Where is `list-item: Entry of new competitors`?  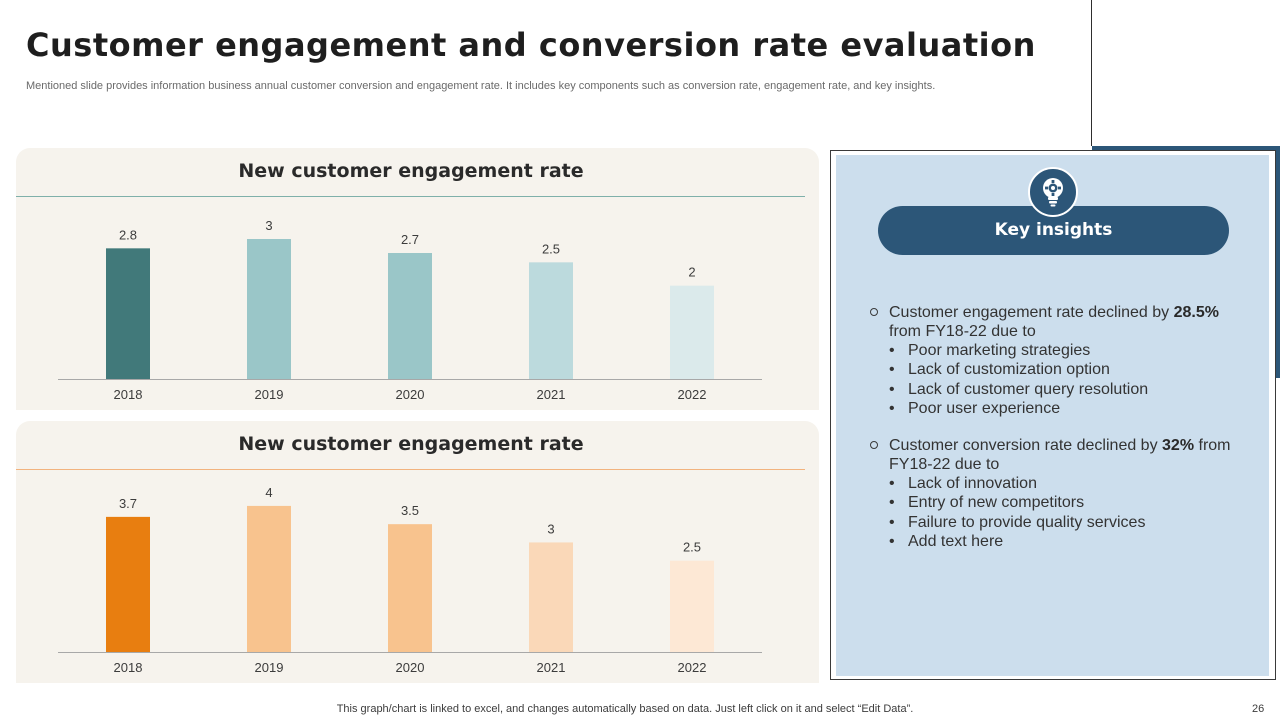
list-item: Entry of new competitors is located at coordinates (1064, 503).